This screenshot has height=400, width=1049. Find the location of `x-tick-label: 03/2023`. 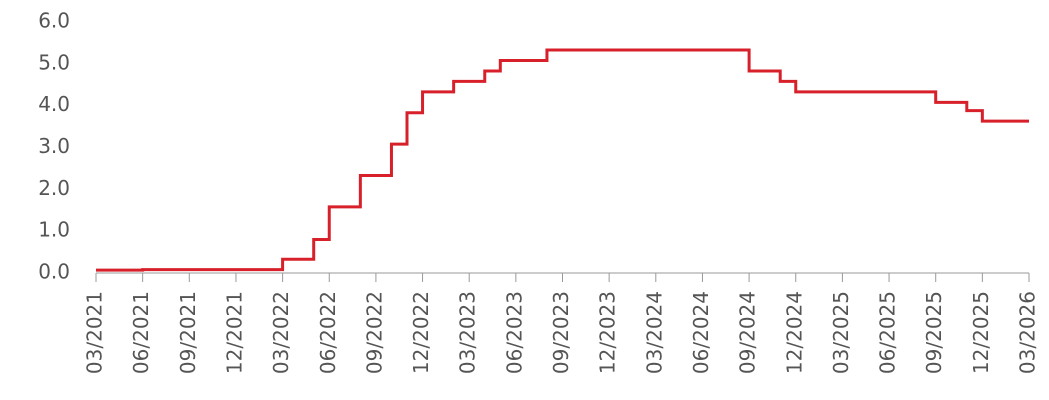

x-tick-label: 03/2023 is located at coordinates (468, 332).